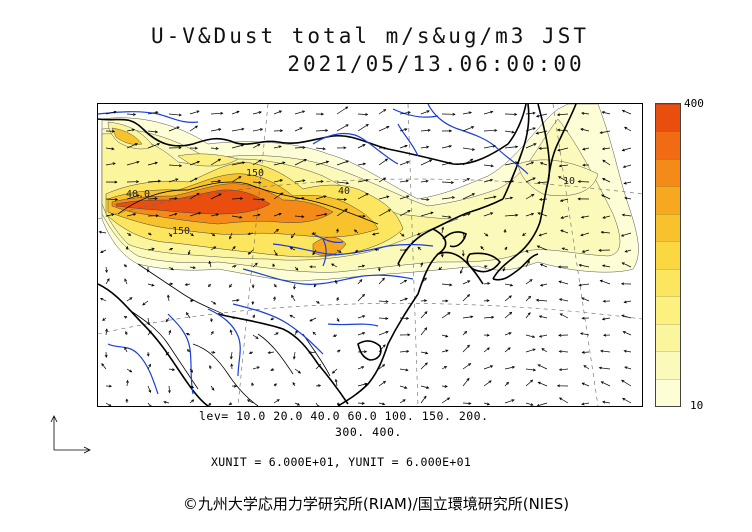  What do you see at coordinates (569, 181) in the screenshot?
I see `contour-label: 10` at bounding box center [569, 181].